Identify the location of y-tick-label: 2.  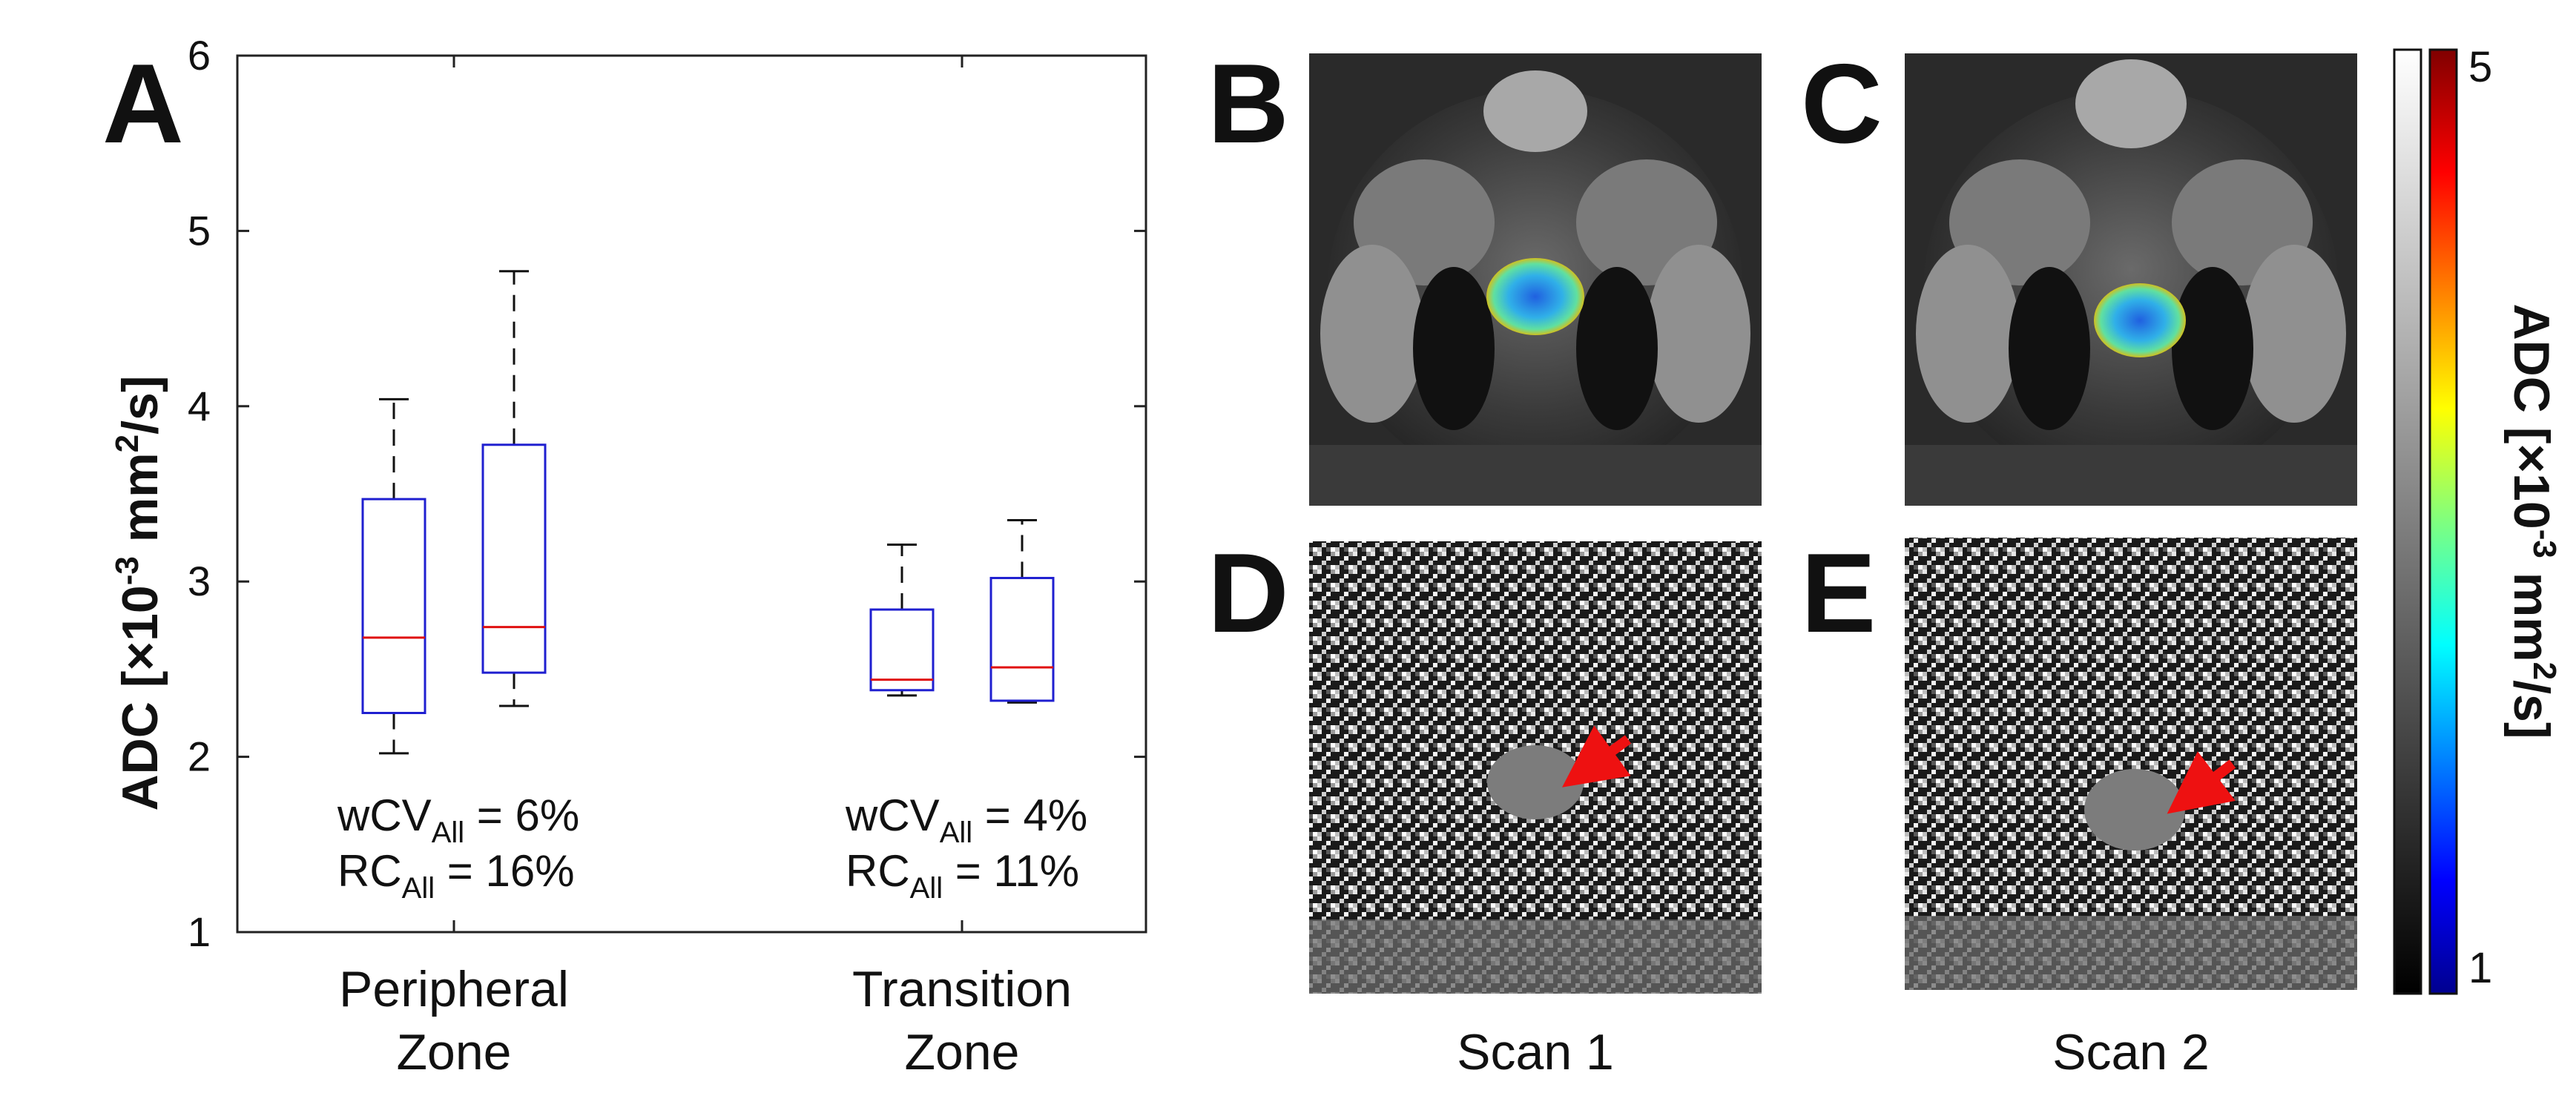
(199, 756).